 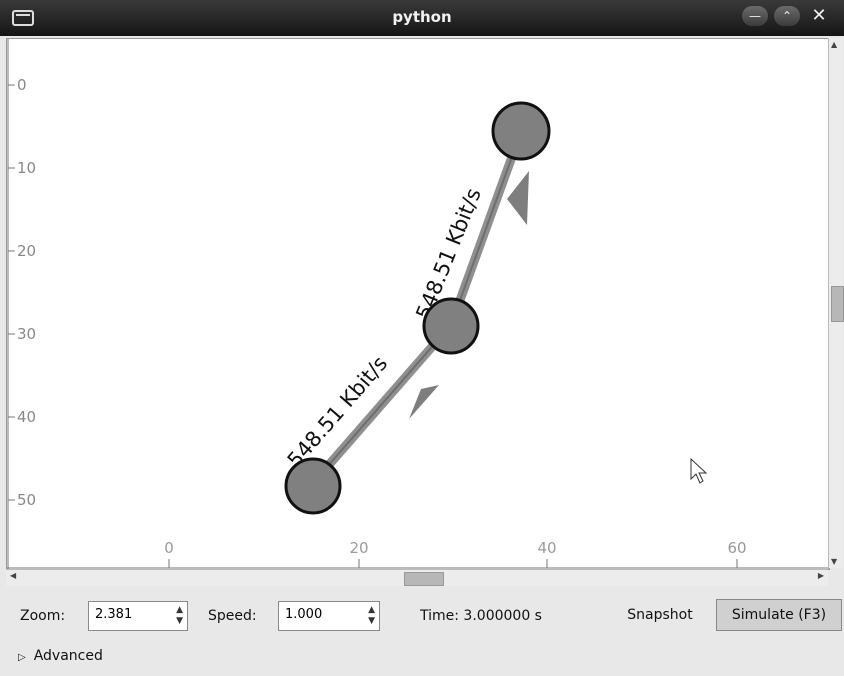 What do you see at coordinates (26, 168) in the screenshot?
I see `y-tick-label: 10` at bounding box center [26, 168].